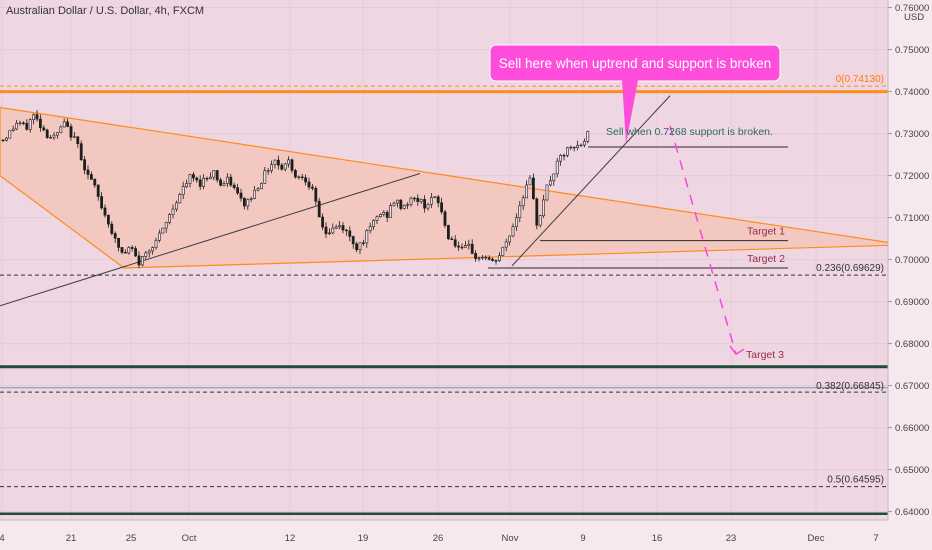  Describe the element at coordinates (657, 538) in the screenshot. I see `time-tick-label-9: 16` at that location.